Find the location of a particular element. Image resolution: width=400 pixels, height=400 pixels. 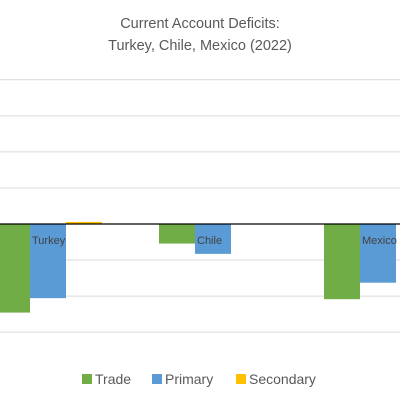

legend-label-secondary: Secondary is located at coordinates (282, 379).